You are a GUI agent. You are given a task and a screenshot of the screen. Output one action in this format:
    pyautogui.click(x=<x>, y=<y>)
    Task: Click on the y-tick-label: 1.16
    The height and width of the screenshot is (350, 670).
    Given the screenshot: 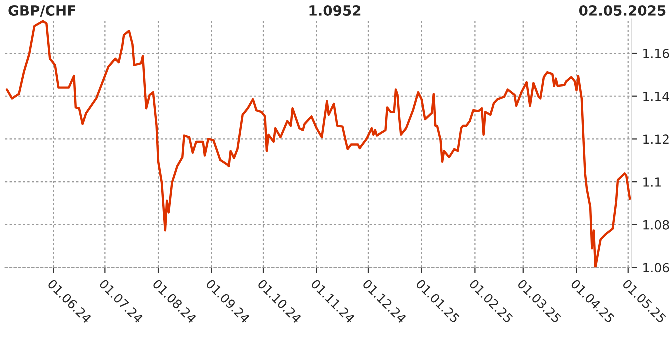 What is the action you would take?
    pyautogui.click(x=657, y=53)
    